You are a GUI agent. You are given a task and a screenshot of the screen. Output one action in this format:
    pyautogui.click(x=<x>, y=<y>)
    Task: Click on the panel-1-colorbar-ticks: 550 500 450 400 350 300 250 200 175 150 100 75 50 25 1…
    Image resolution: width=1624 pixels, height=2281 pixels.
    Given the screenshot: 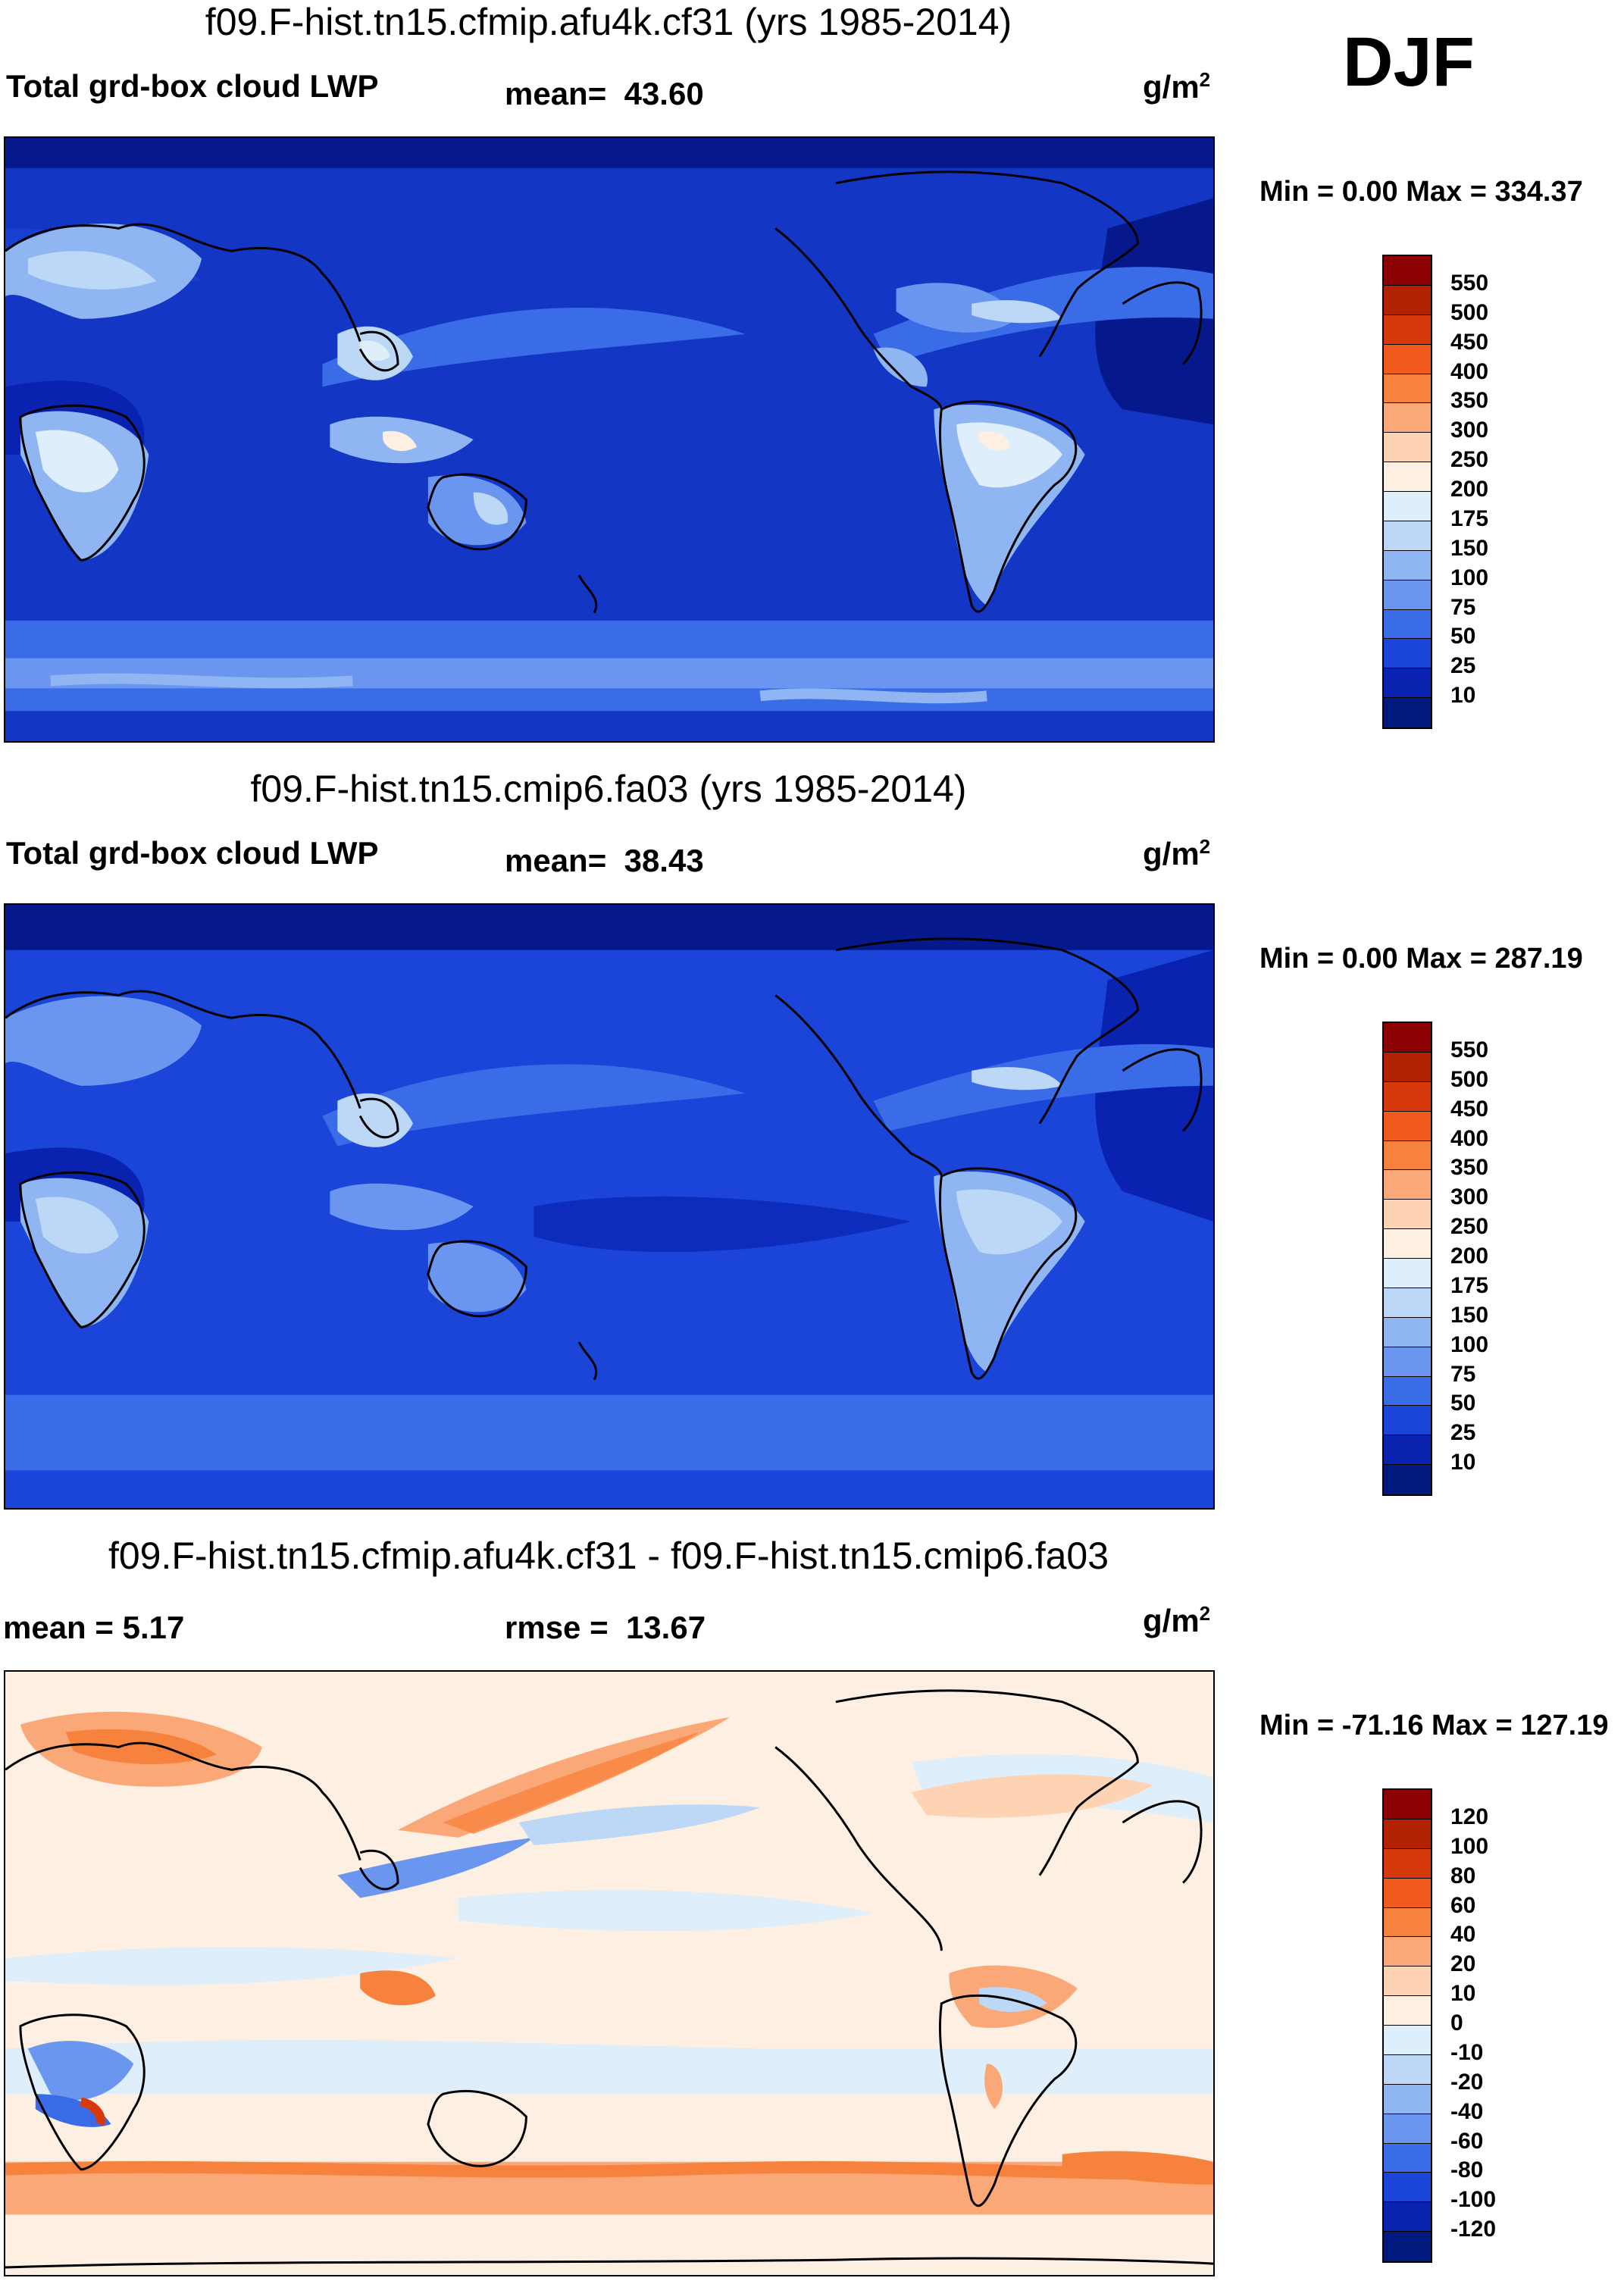 What is the action you would take?
    pyautogui.click(x=1495, y=492)
    